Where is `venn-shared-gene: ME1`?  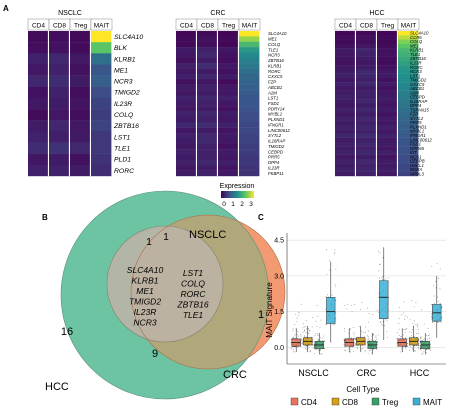 venn-shared-gene: ME1 is located at coordinates (145, 291).